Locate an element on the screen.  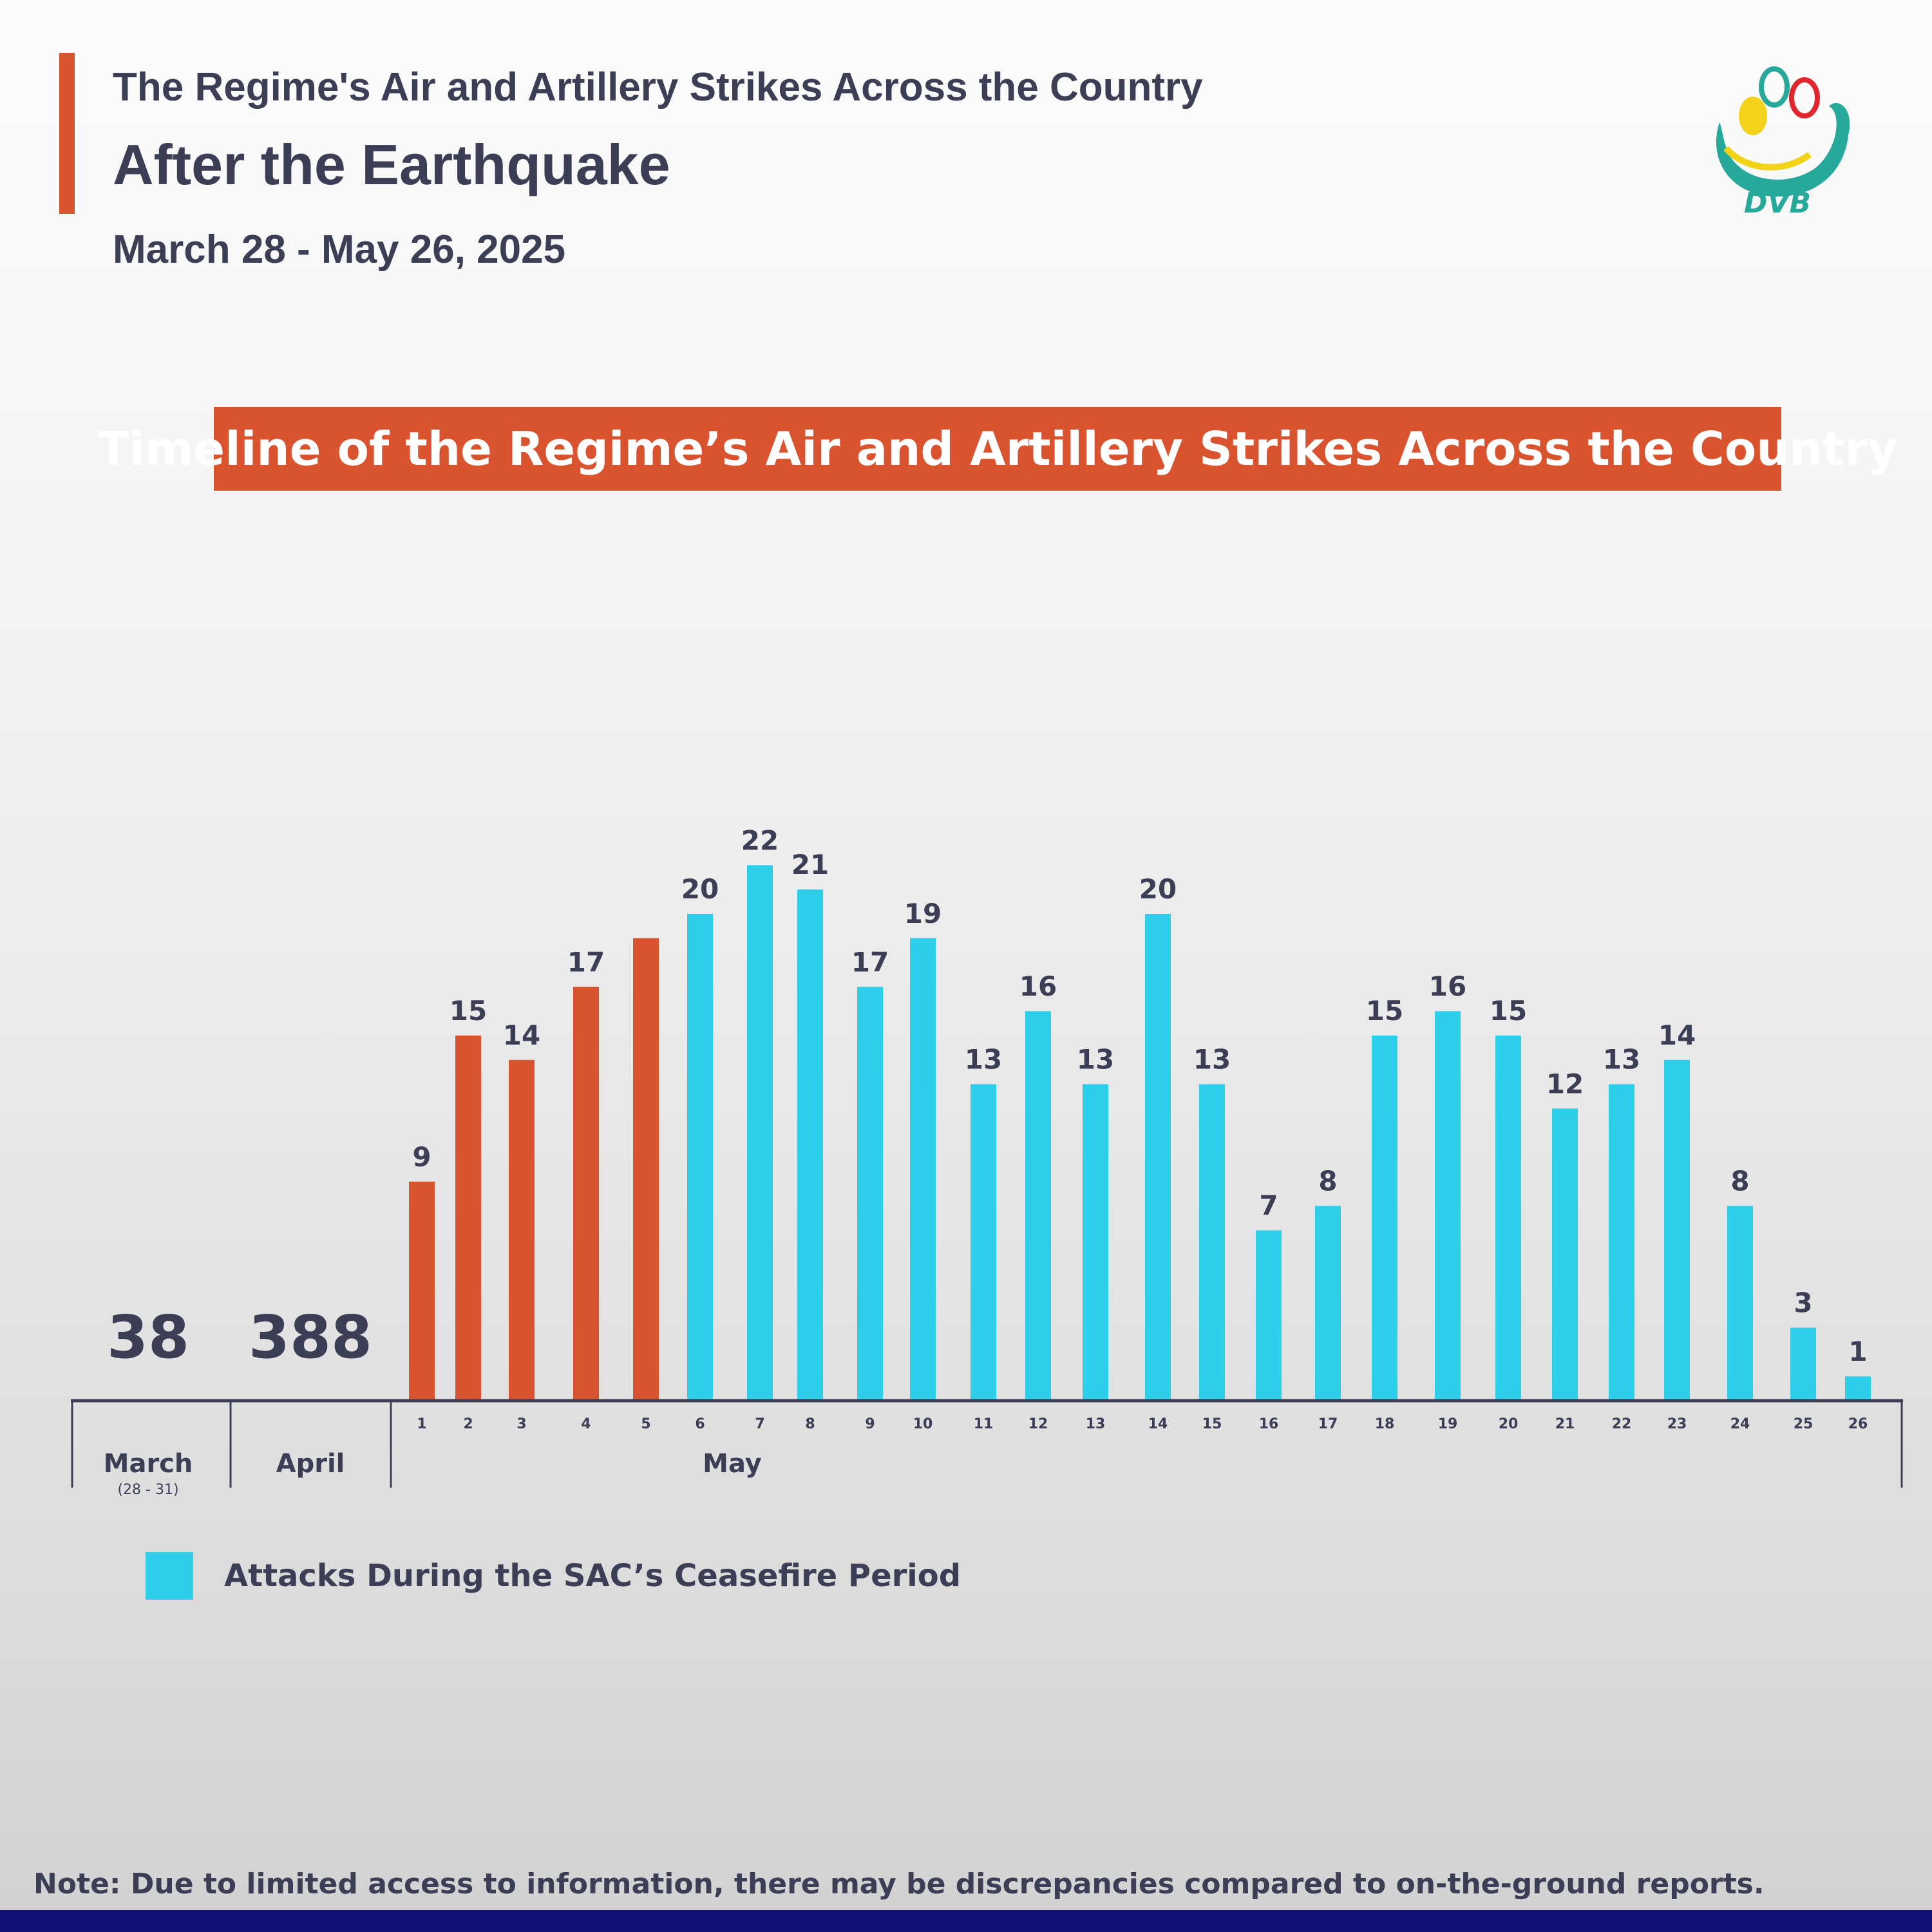
tick-label-may-12: 12 is located at coordinates (1038, 1424).